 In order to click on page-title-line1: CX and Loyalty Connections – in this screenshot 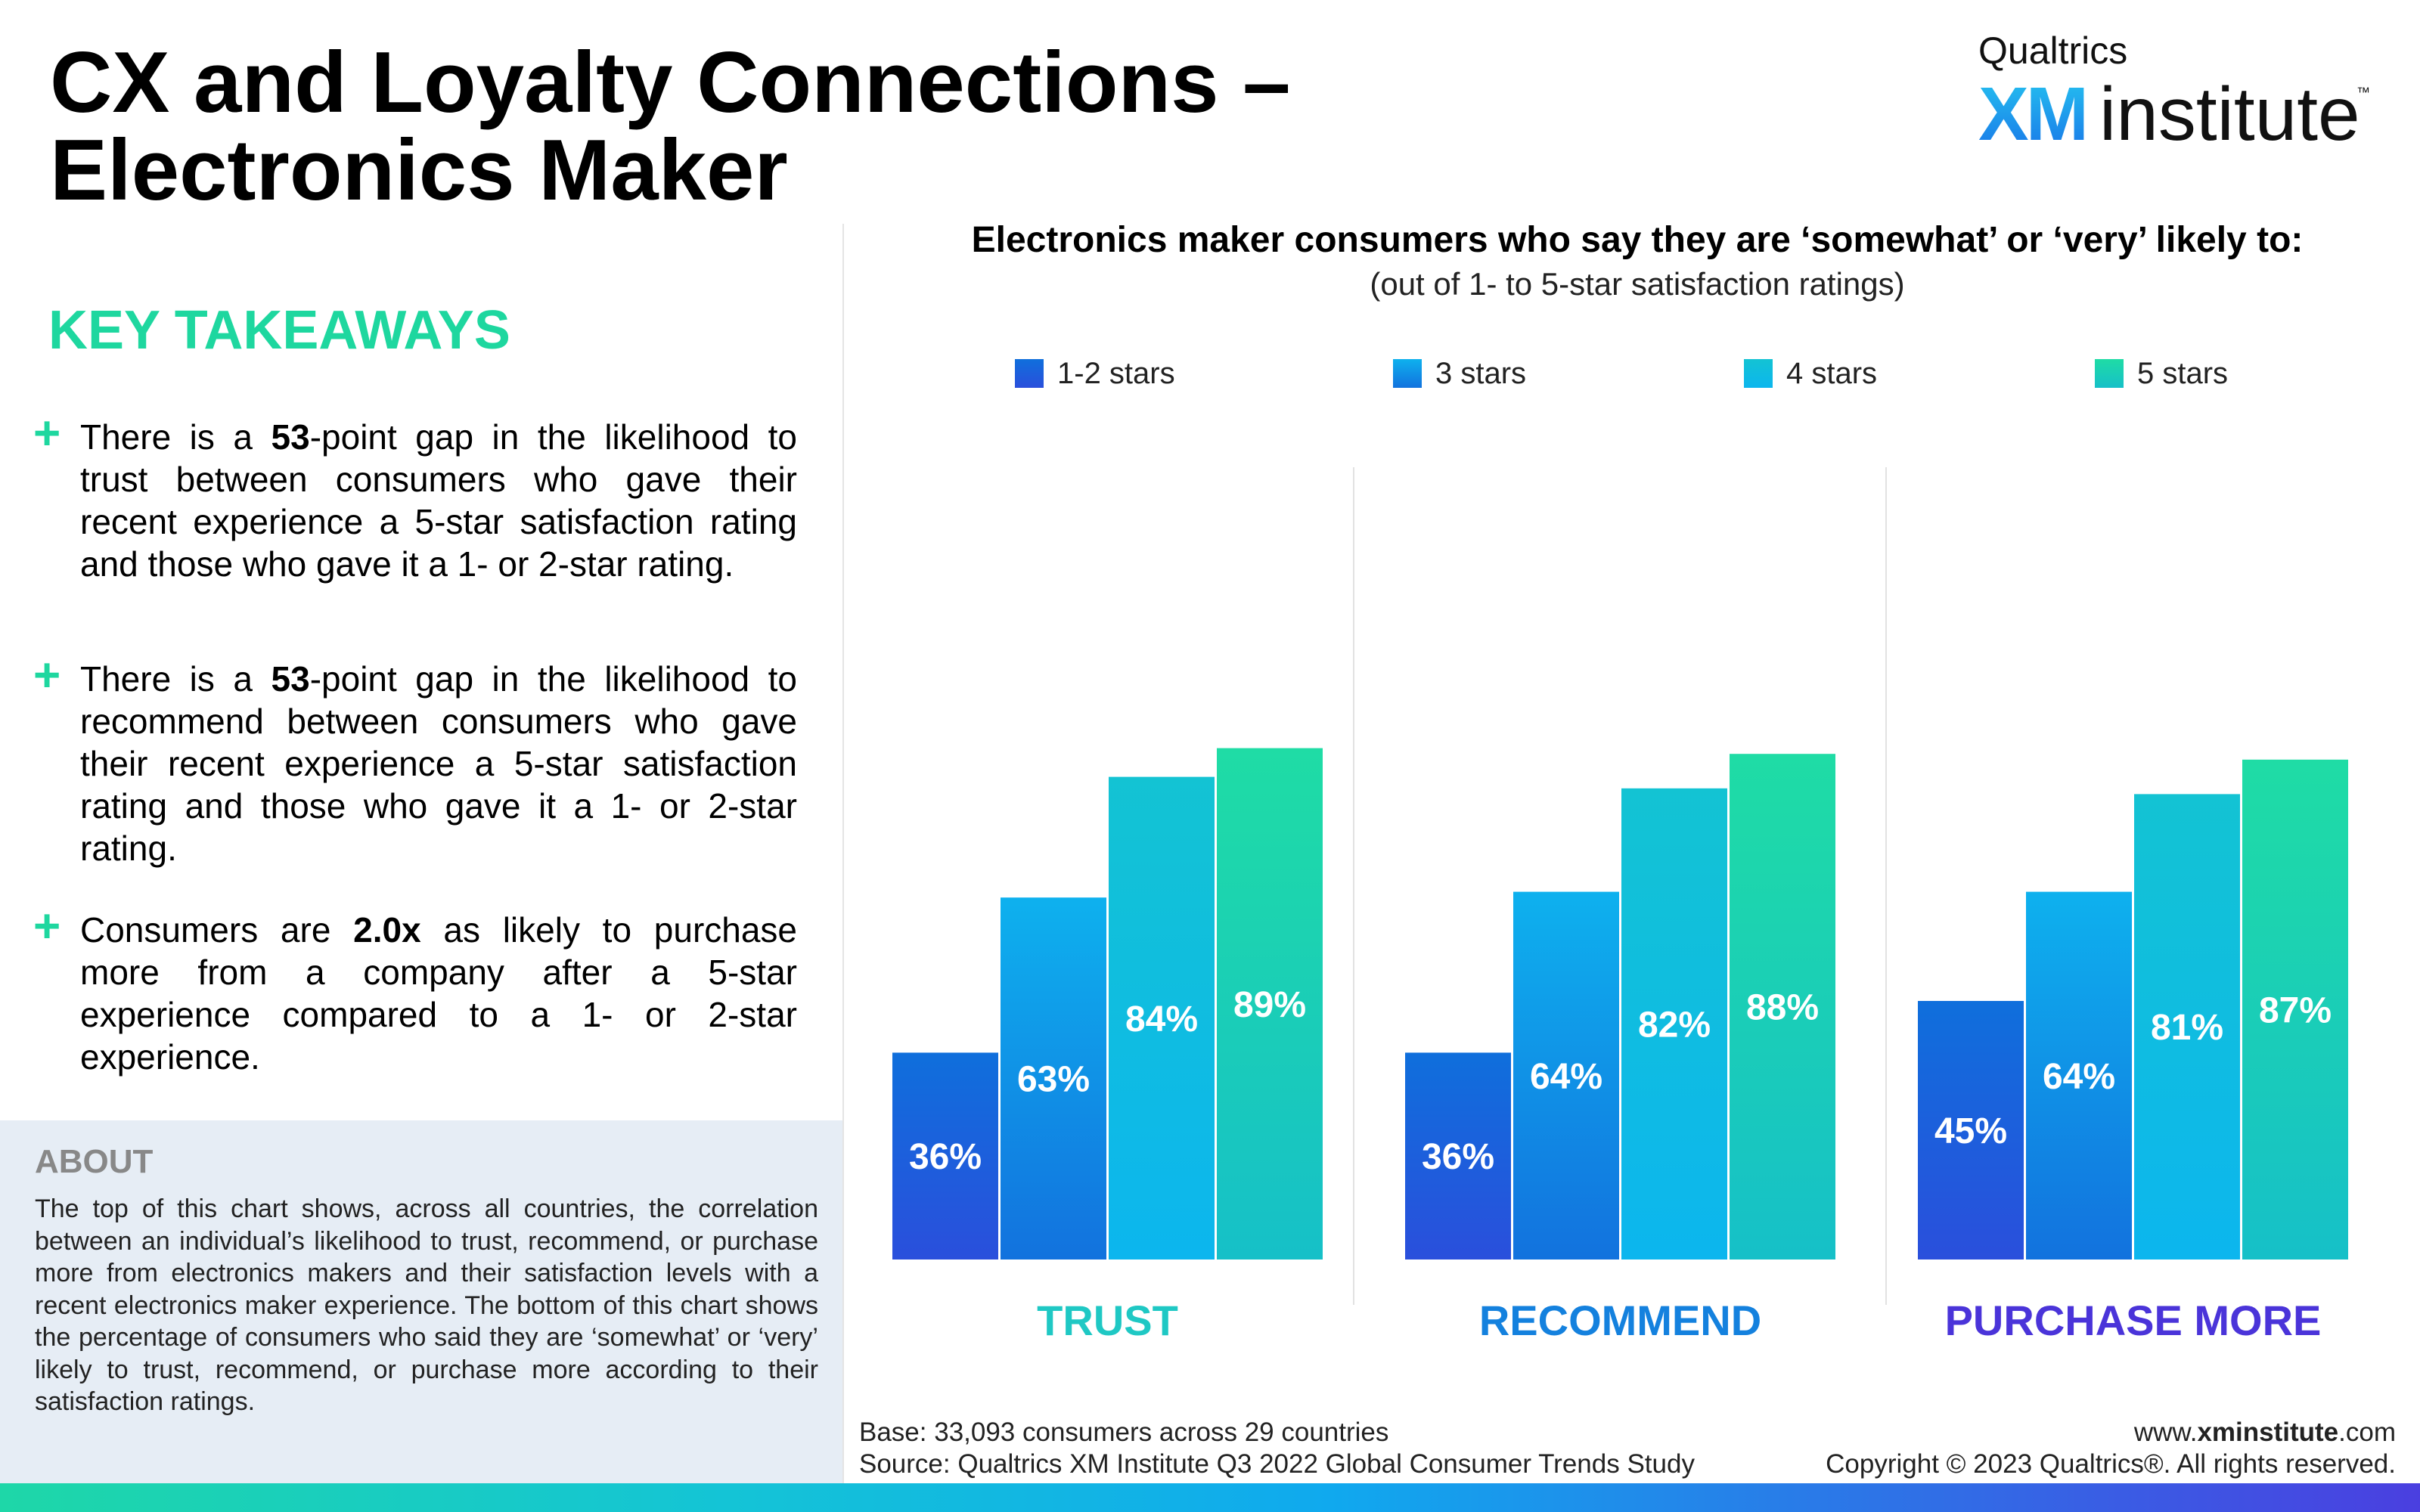, I will do `click(670, 83)`.